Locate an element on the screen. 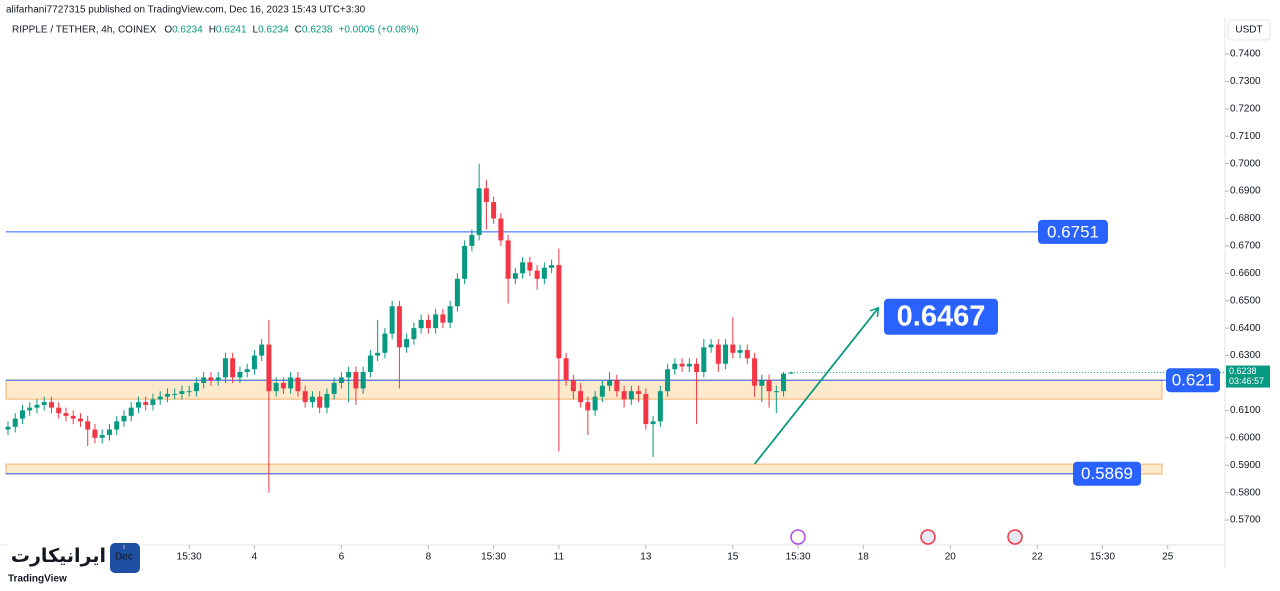 This screenshot has height=591, width=1280. quote-value: 0.6238 is located at coordinates (317, 30).